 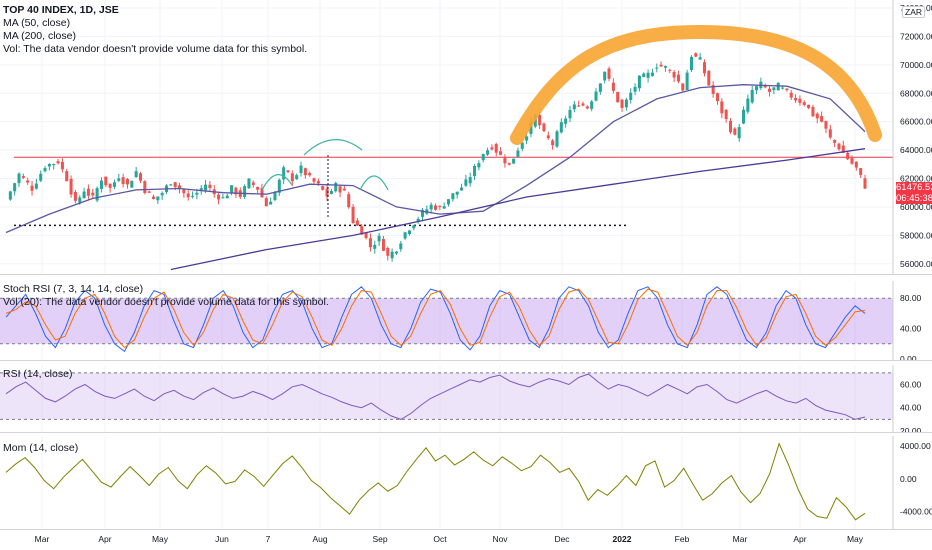 I want to click on symbol-title: TOP 40 INDEX, 1D, JSE, so click(x=61, y=10).